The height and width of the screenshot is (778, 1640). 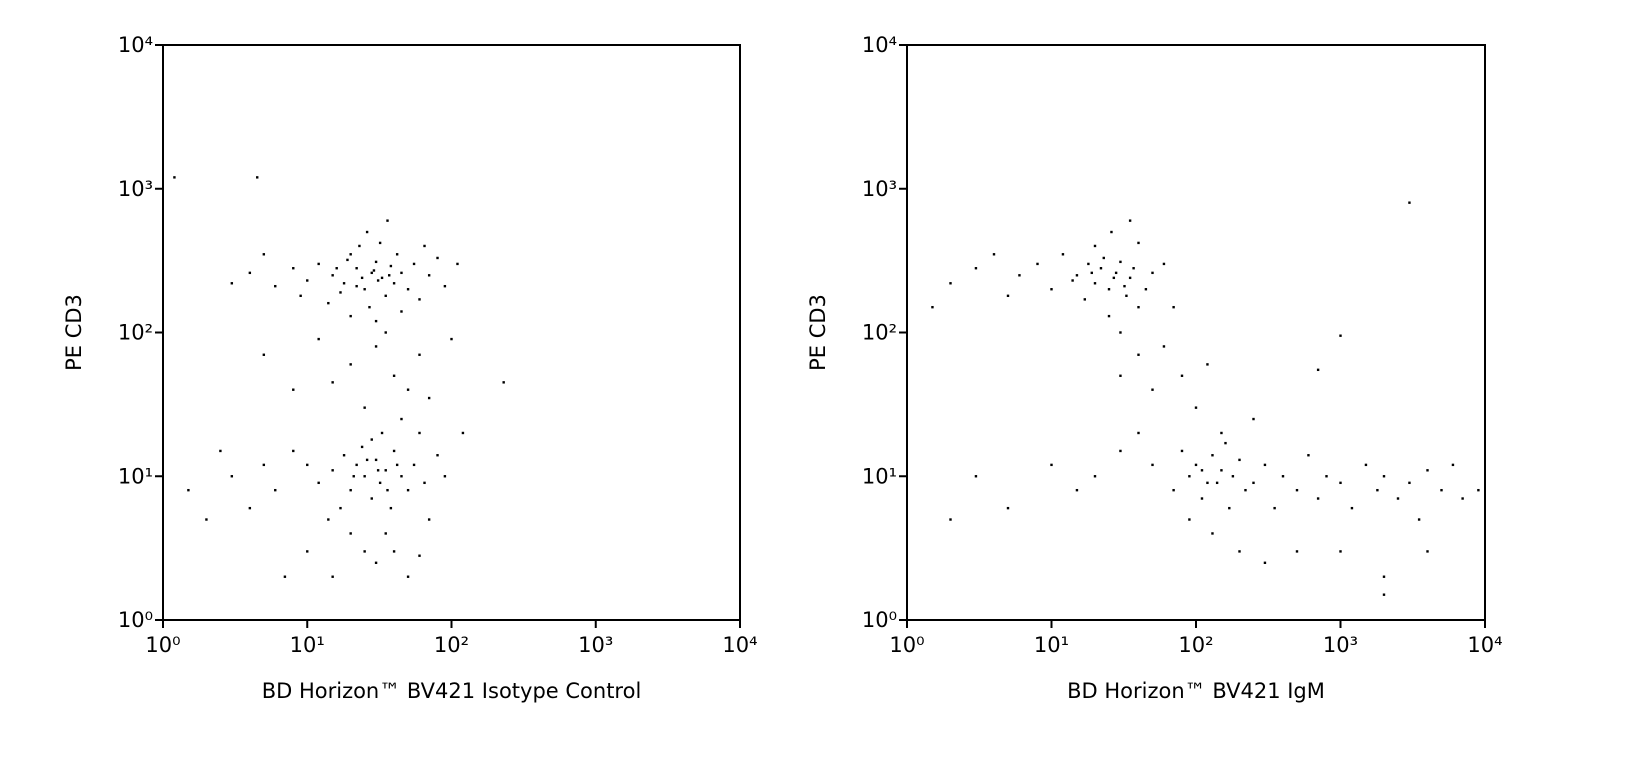 I want to click on y-tick-label: 10³, so click(x=879, y=189).